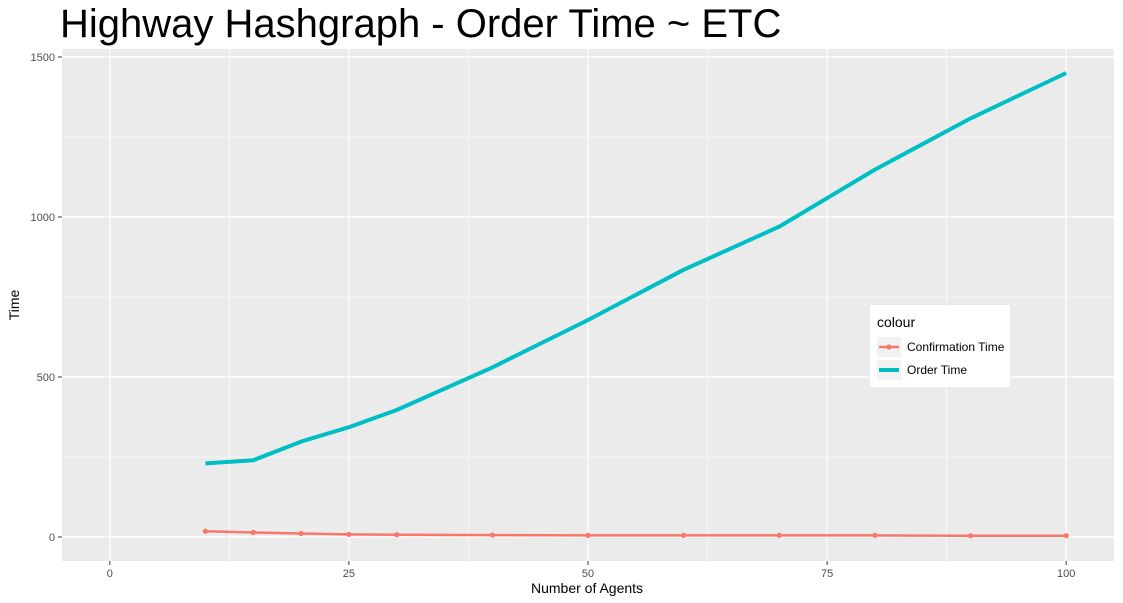 The height and width of the screenshot is (603, 1123). I want to click on y-tick-label: 500, so click(46, 378).